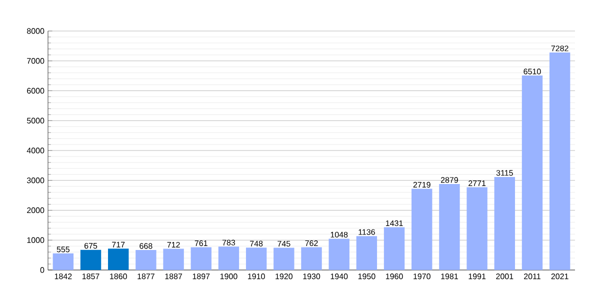 This screenshot has width=600, height=300. Describe the element at coordinates (449, 180) in the screenshot. I see `data-label: 2879` at that location.